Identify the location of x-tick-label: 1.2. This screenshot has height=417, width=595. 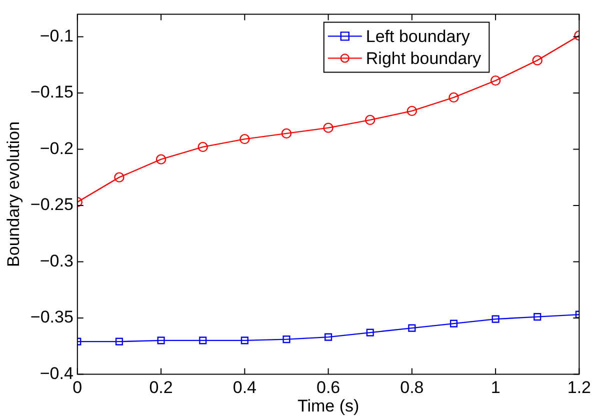
(579, 388).